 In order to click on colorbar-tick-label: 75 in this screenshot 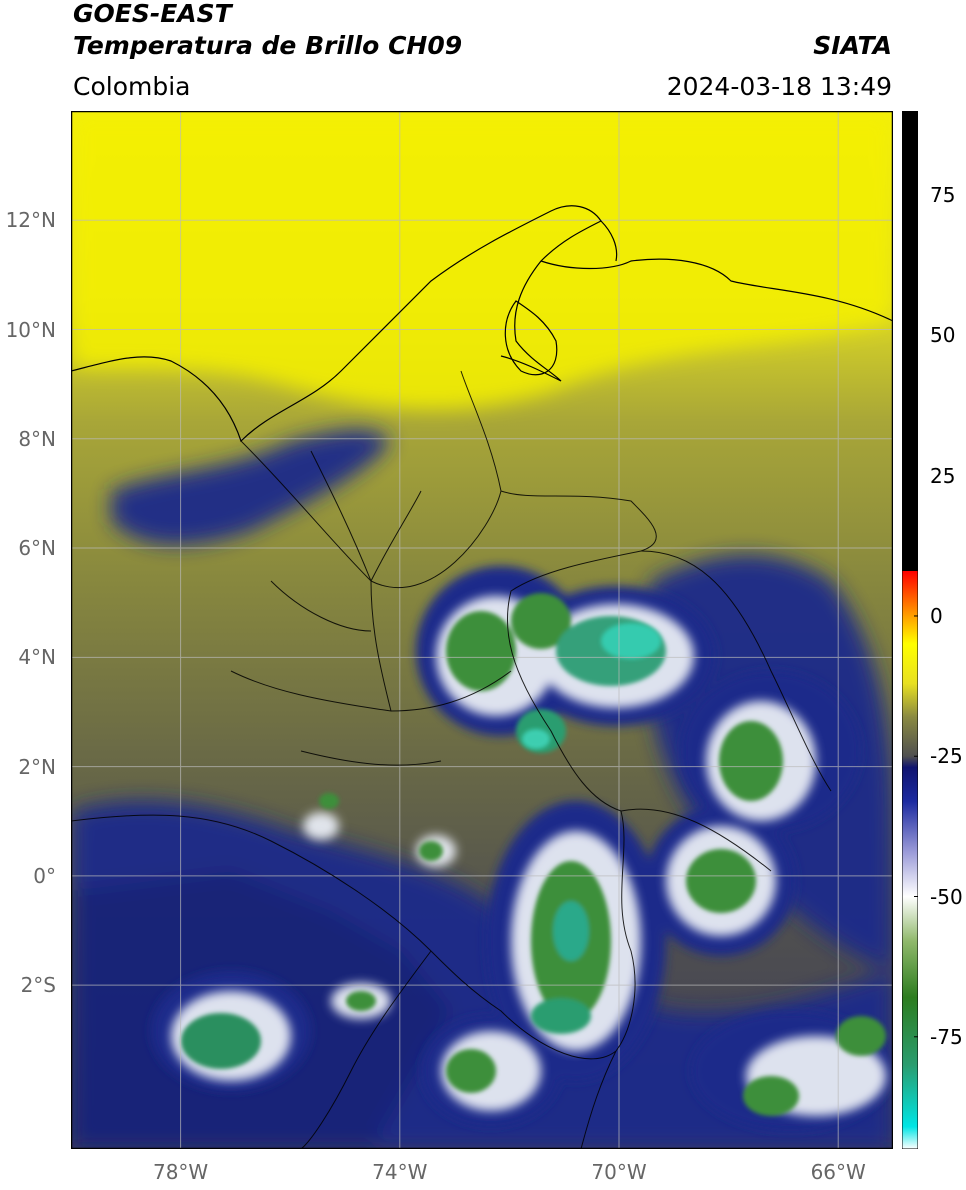, I will do `click(943, 195)`.